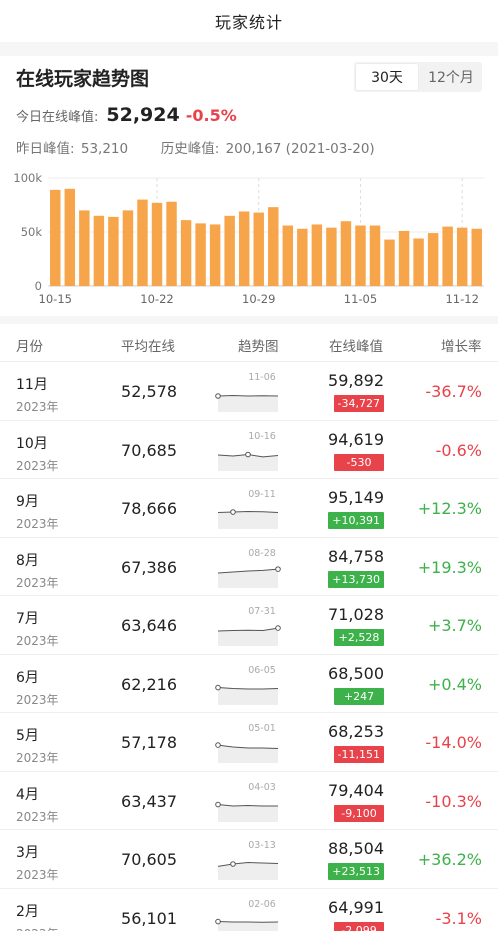  What do you see at coordinates (262, 436) in the screenshot?
I see `sparkline-date-label: 10-16` at bounding box center [262, 436].